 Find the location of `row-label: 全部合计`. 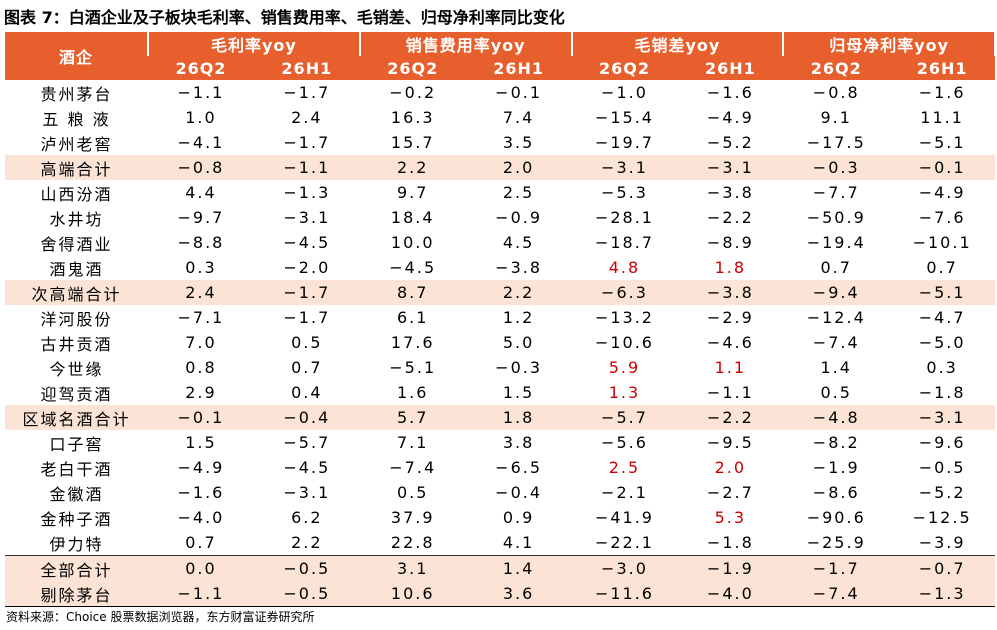

row-label: 全部合计 is located at coordinates (76, 568).